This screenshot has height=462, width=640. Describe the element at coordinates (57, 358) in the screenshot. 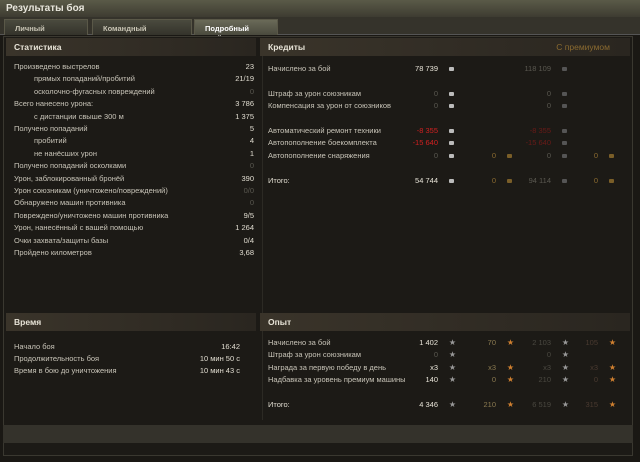

I see `time-label: Продолжительность боя` at that location.